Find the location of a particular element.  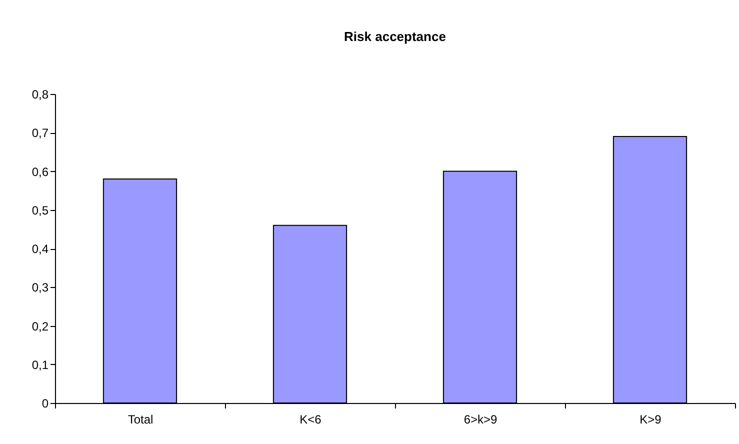

y-tick-label: 0,2 is located at coordinates (40, 326).